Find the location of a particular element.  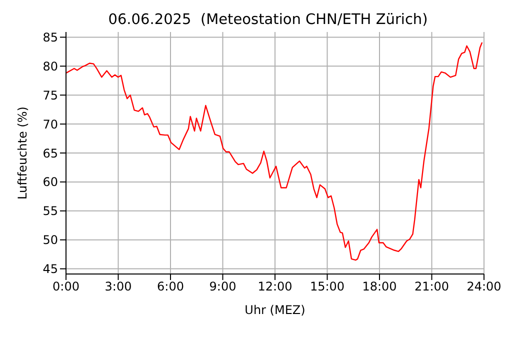

y-tick-label: 80 is located at coordinates (50, 66).